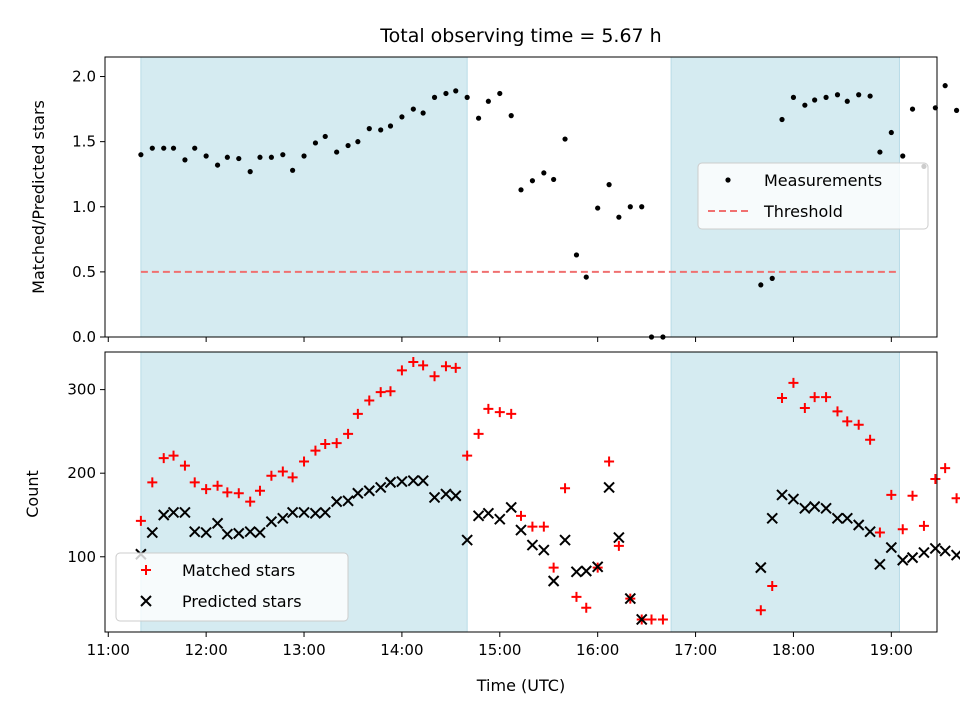  Describe the element at coordinates (597, 650) in the screenshot. I see `x-tick-label: 16:00` at that location.